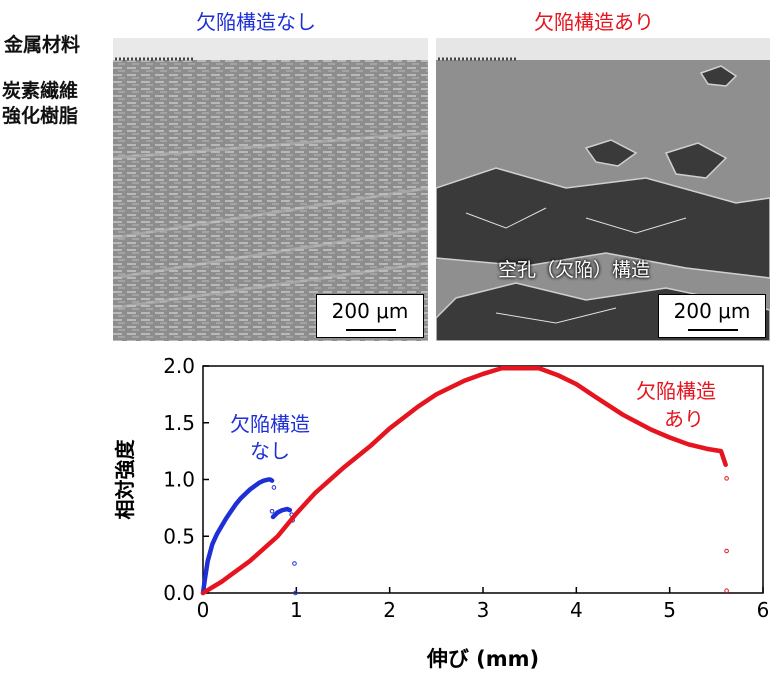 The width and height of the screenshot is (778, 679). Describe the element at coordinates (371, 330) in the screenshot. I see `scale-bar-left-line` at that location.